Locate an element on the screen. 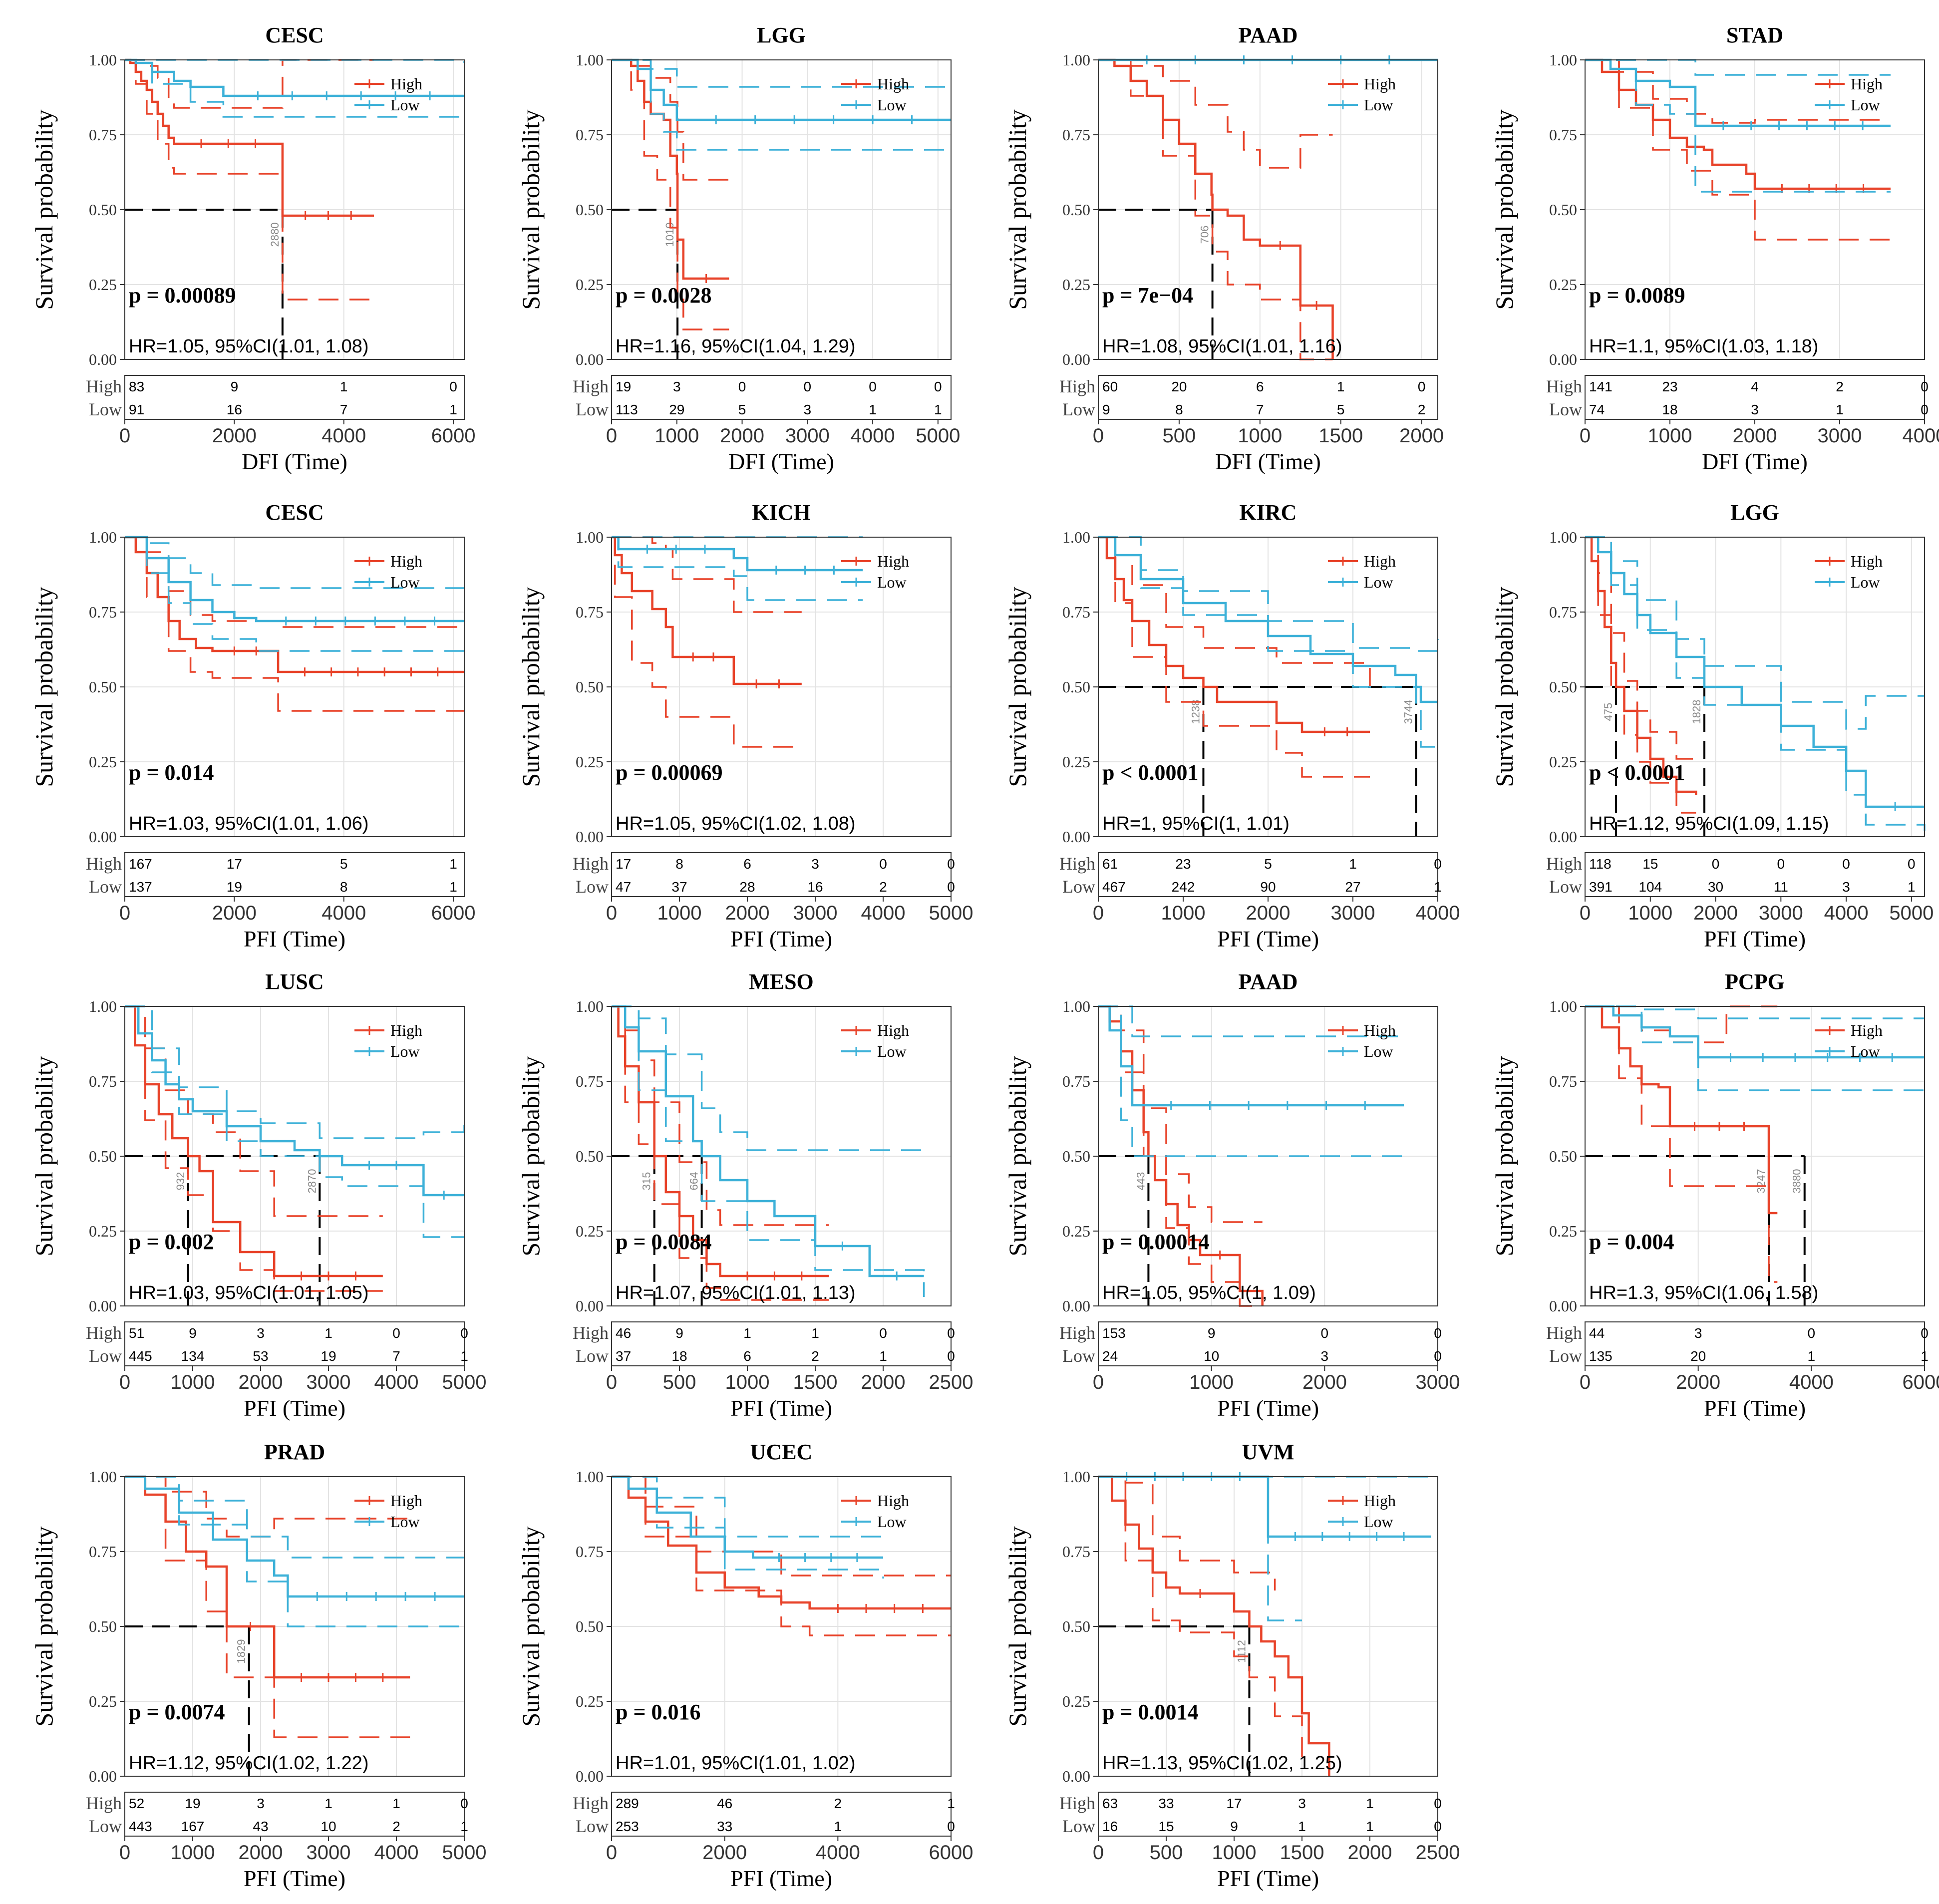 The image size is (1939, 1904). hazard-ratio: HR=1.05, 95%CI(1.02, 1.08) is located at coordinates (736, 823).